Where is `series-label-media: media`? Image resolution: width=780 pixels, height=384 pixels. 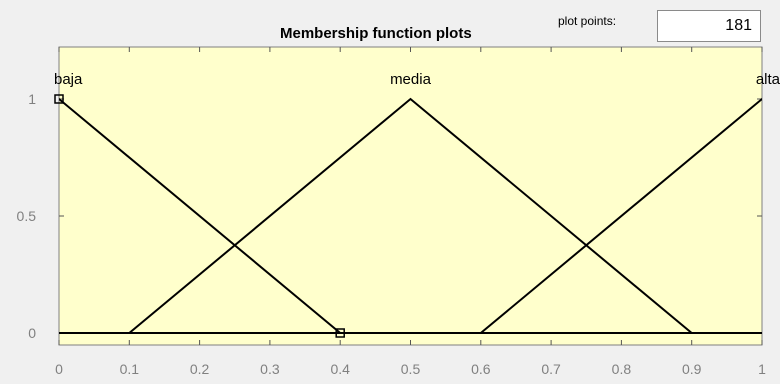
series-label-media: media is located at coordinates (411, 79).